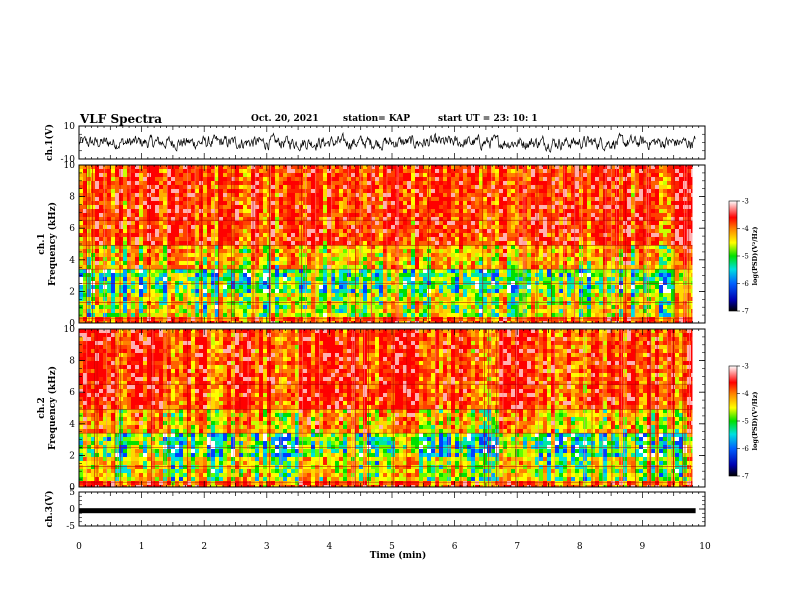  I want to click on chart-title: VLF Spectra, so click(121, 119).